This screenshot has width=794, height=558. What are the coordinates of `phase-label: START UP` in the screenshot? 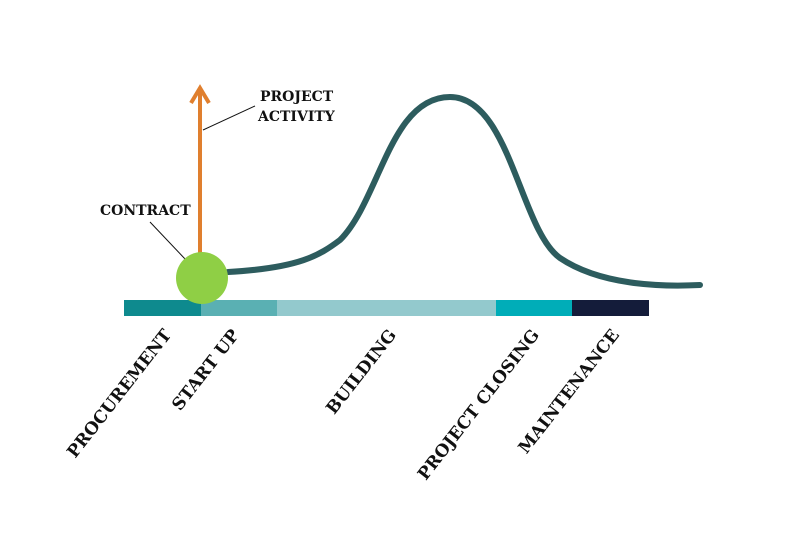 It's located at (206, 370).